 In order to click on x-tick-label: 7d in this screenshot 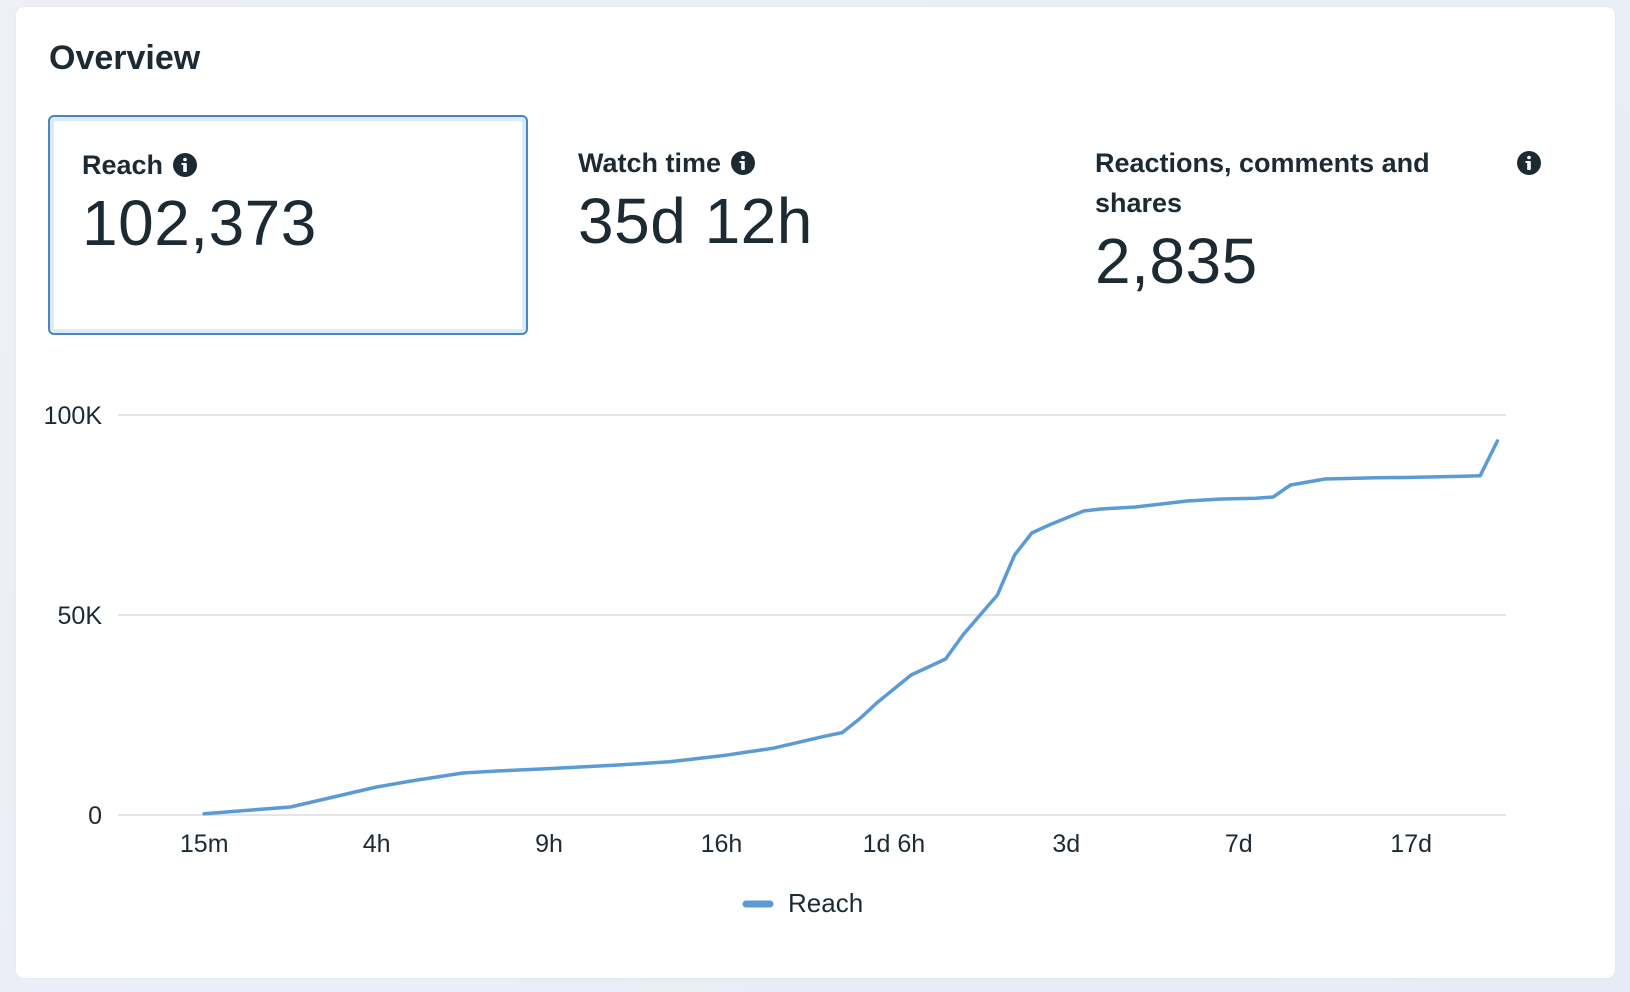, I will do `click(1239, 844)`.